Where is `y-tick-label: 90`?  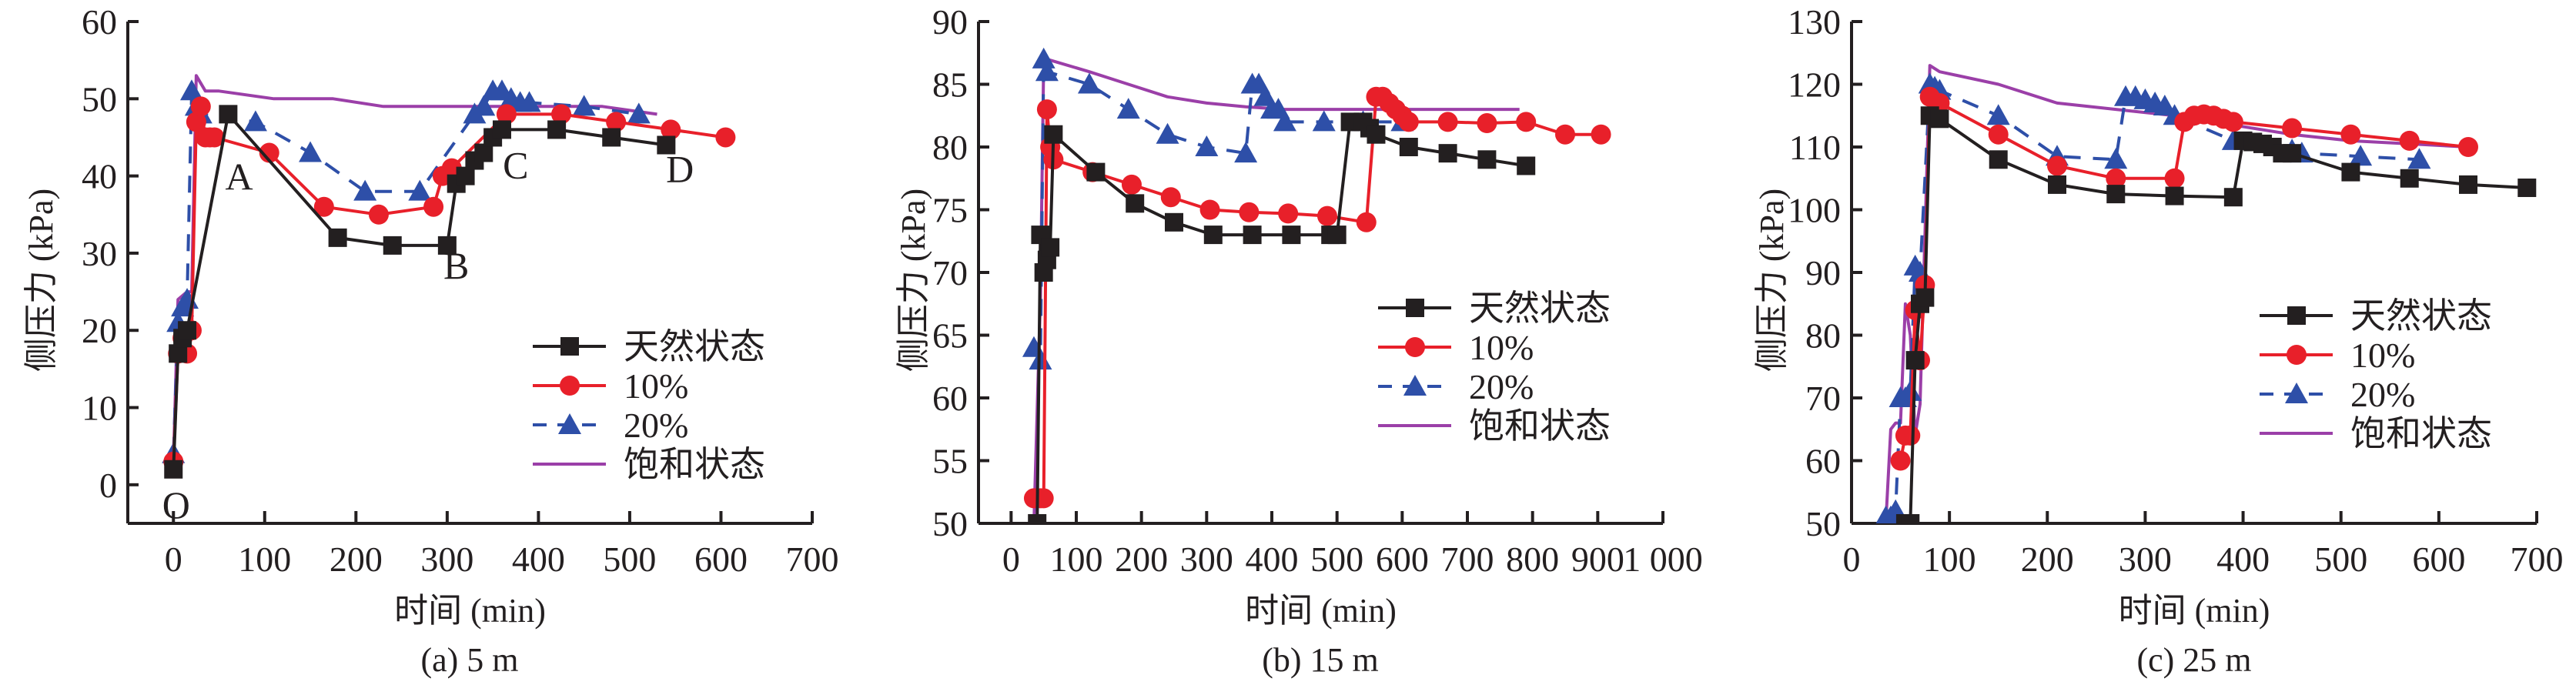 y-tick-label: 90 is located at coordinates (950, 22).